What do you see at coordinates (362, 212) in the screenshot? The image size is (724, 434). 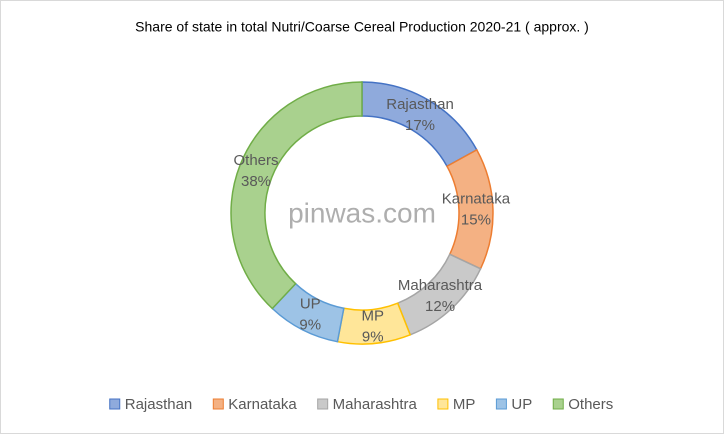 I see `watermark: pinwas.com` at bounding box center [362, 212].